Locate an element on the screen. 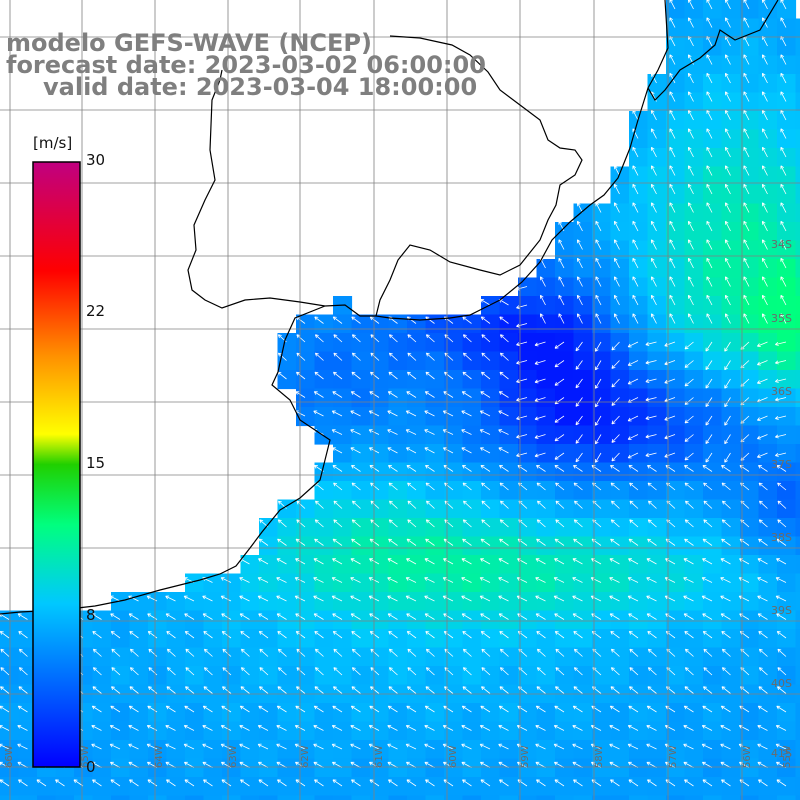  lat-label: 40S is located at coordinates (781, 683).